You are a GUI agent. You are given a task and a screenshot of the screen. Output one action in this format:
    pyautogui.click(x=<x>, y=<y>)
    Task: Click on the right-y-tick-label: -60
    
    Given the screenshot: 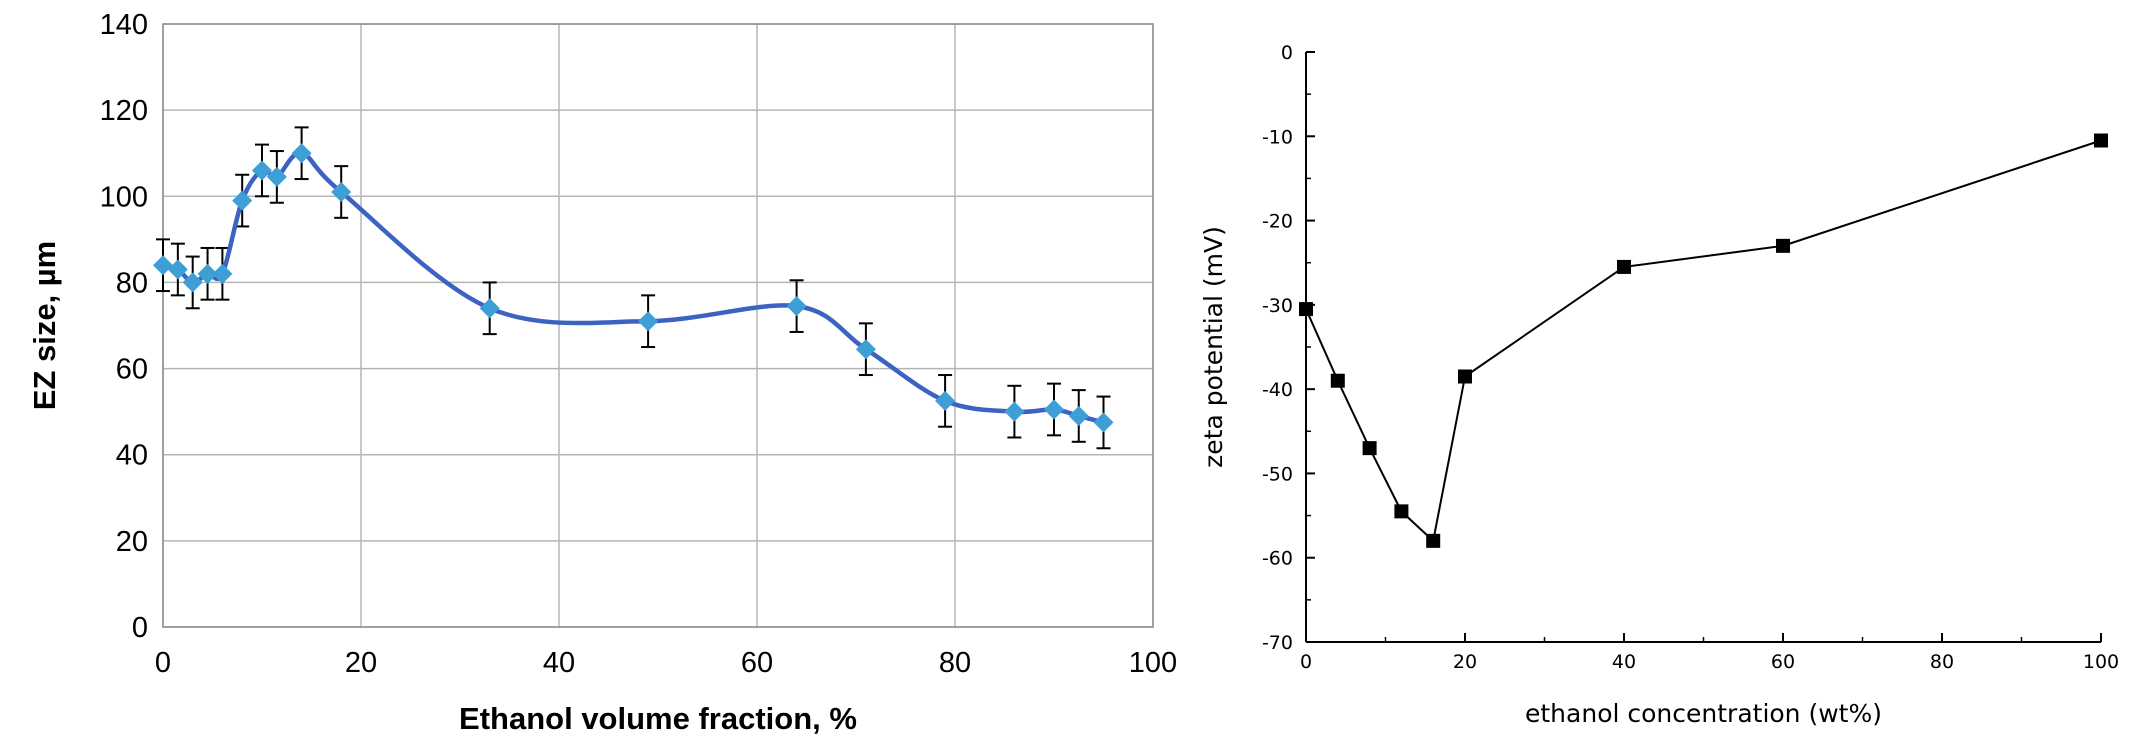 What is the action you would take?
    pyautogui.click(x=1277, y=559)
    